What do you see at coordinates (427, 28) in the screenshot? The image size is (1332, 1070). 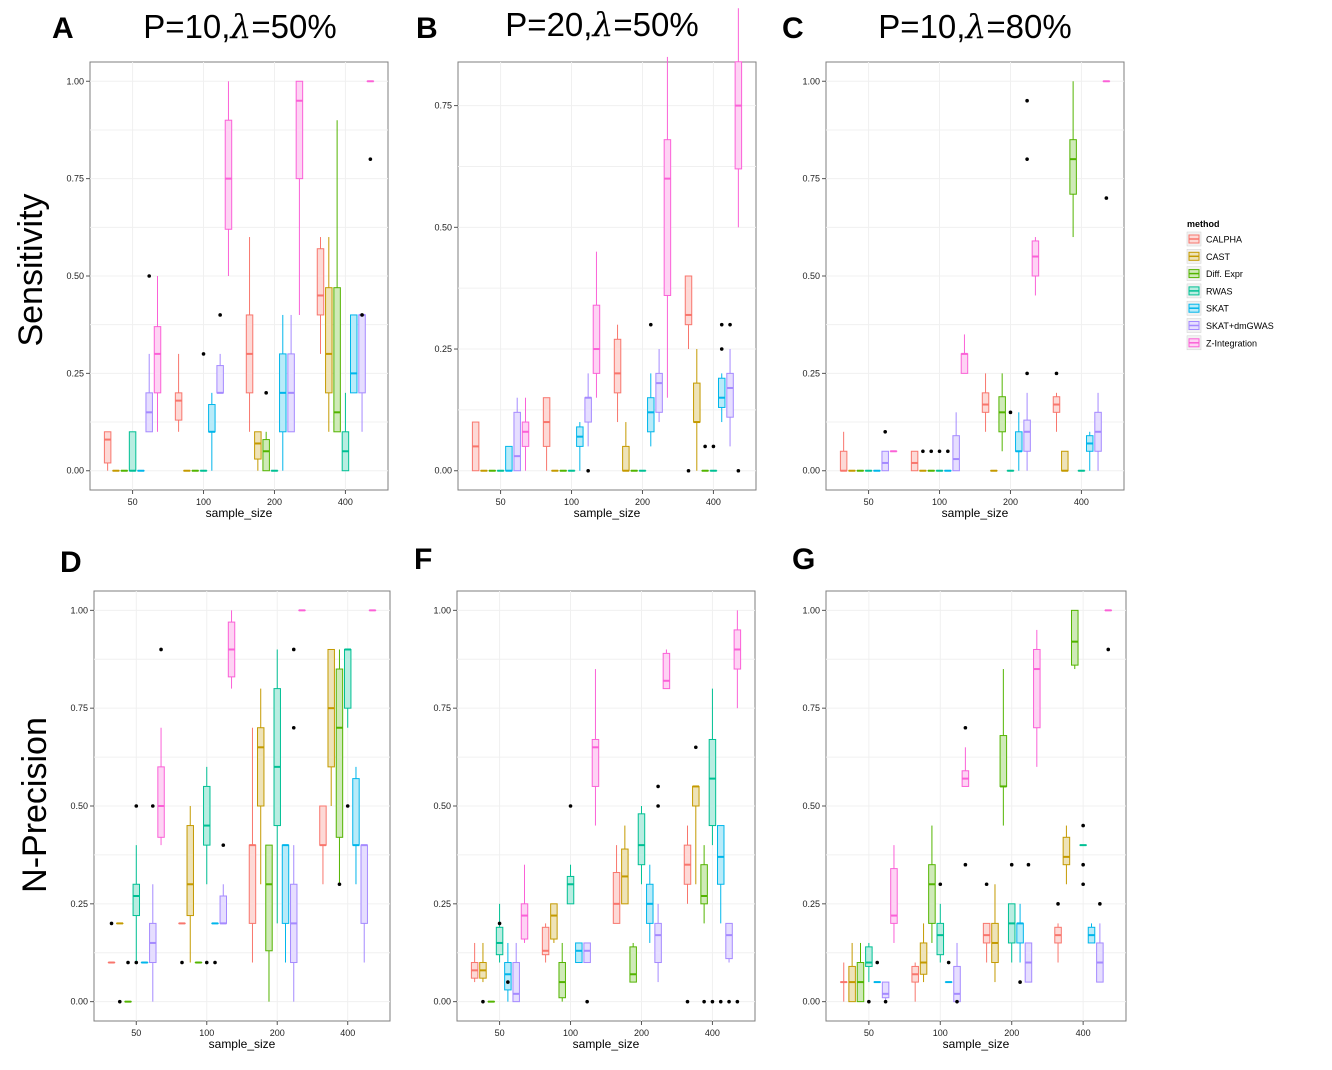 I see `panel-label: B` at bounding box center [427, 28].